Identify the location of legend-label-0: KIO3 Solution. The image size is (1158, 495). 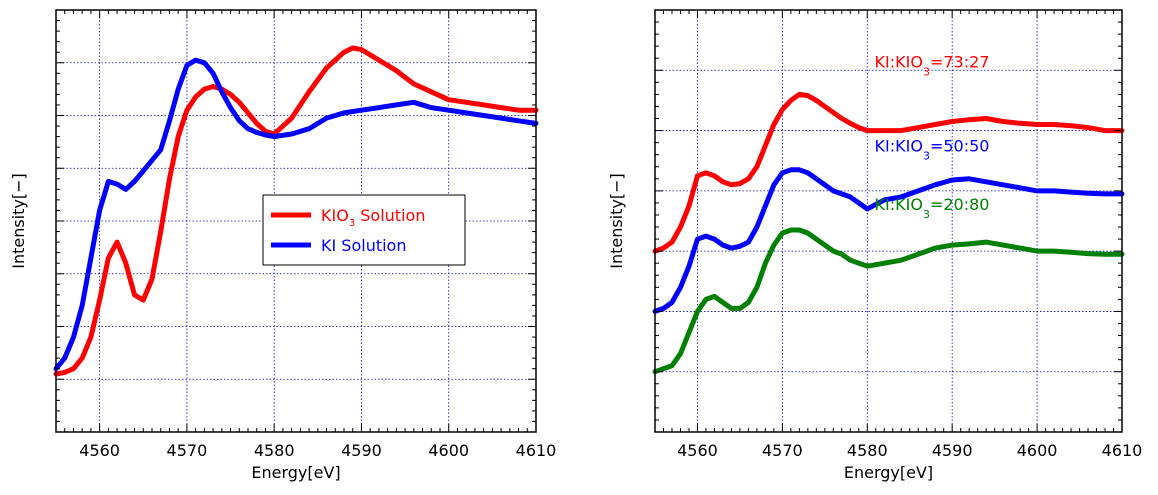
(373, 217).